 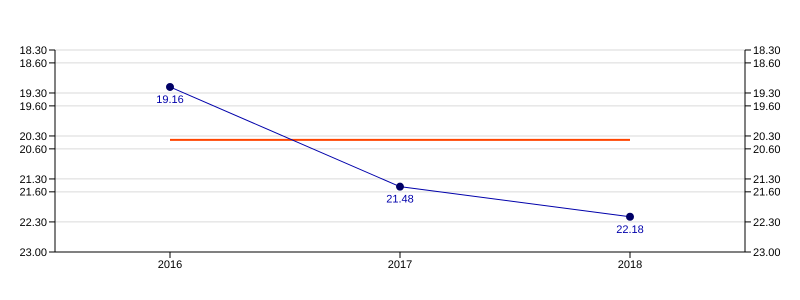 I want to click on y-tick-label: 21.60, so click(x=33, y=192).